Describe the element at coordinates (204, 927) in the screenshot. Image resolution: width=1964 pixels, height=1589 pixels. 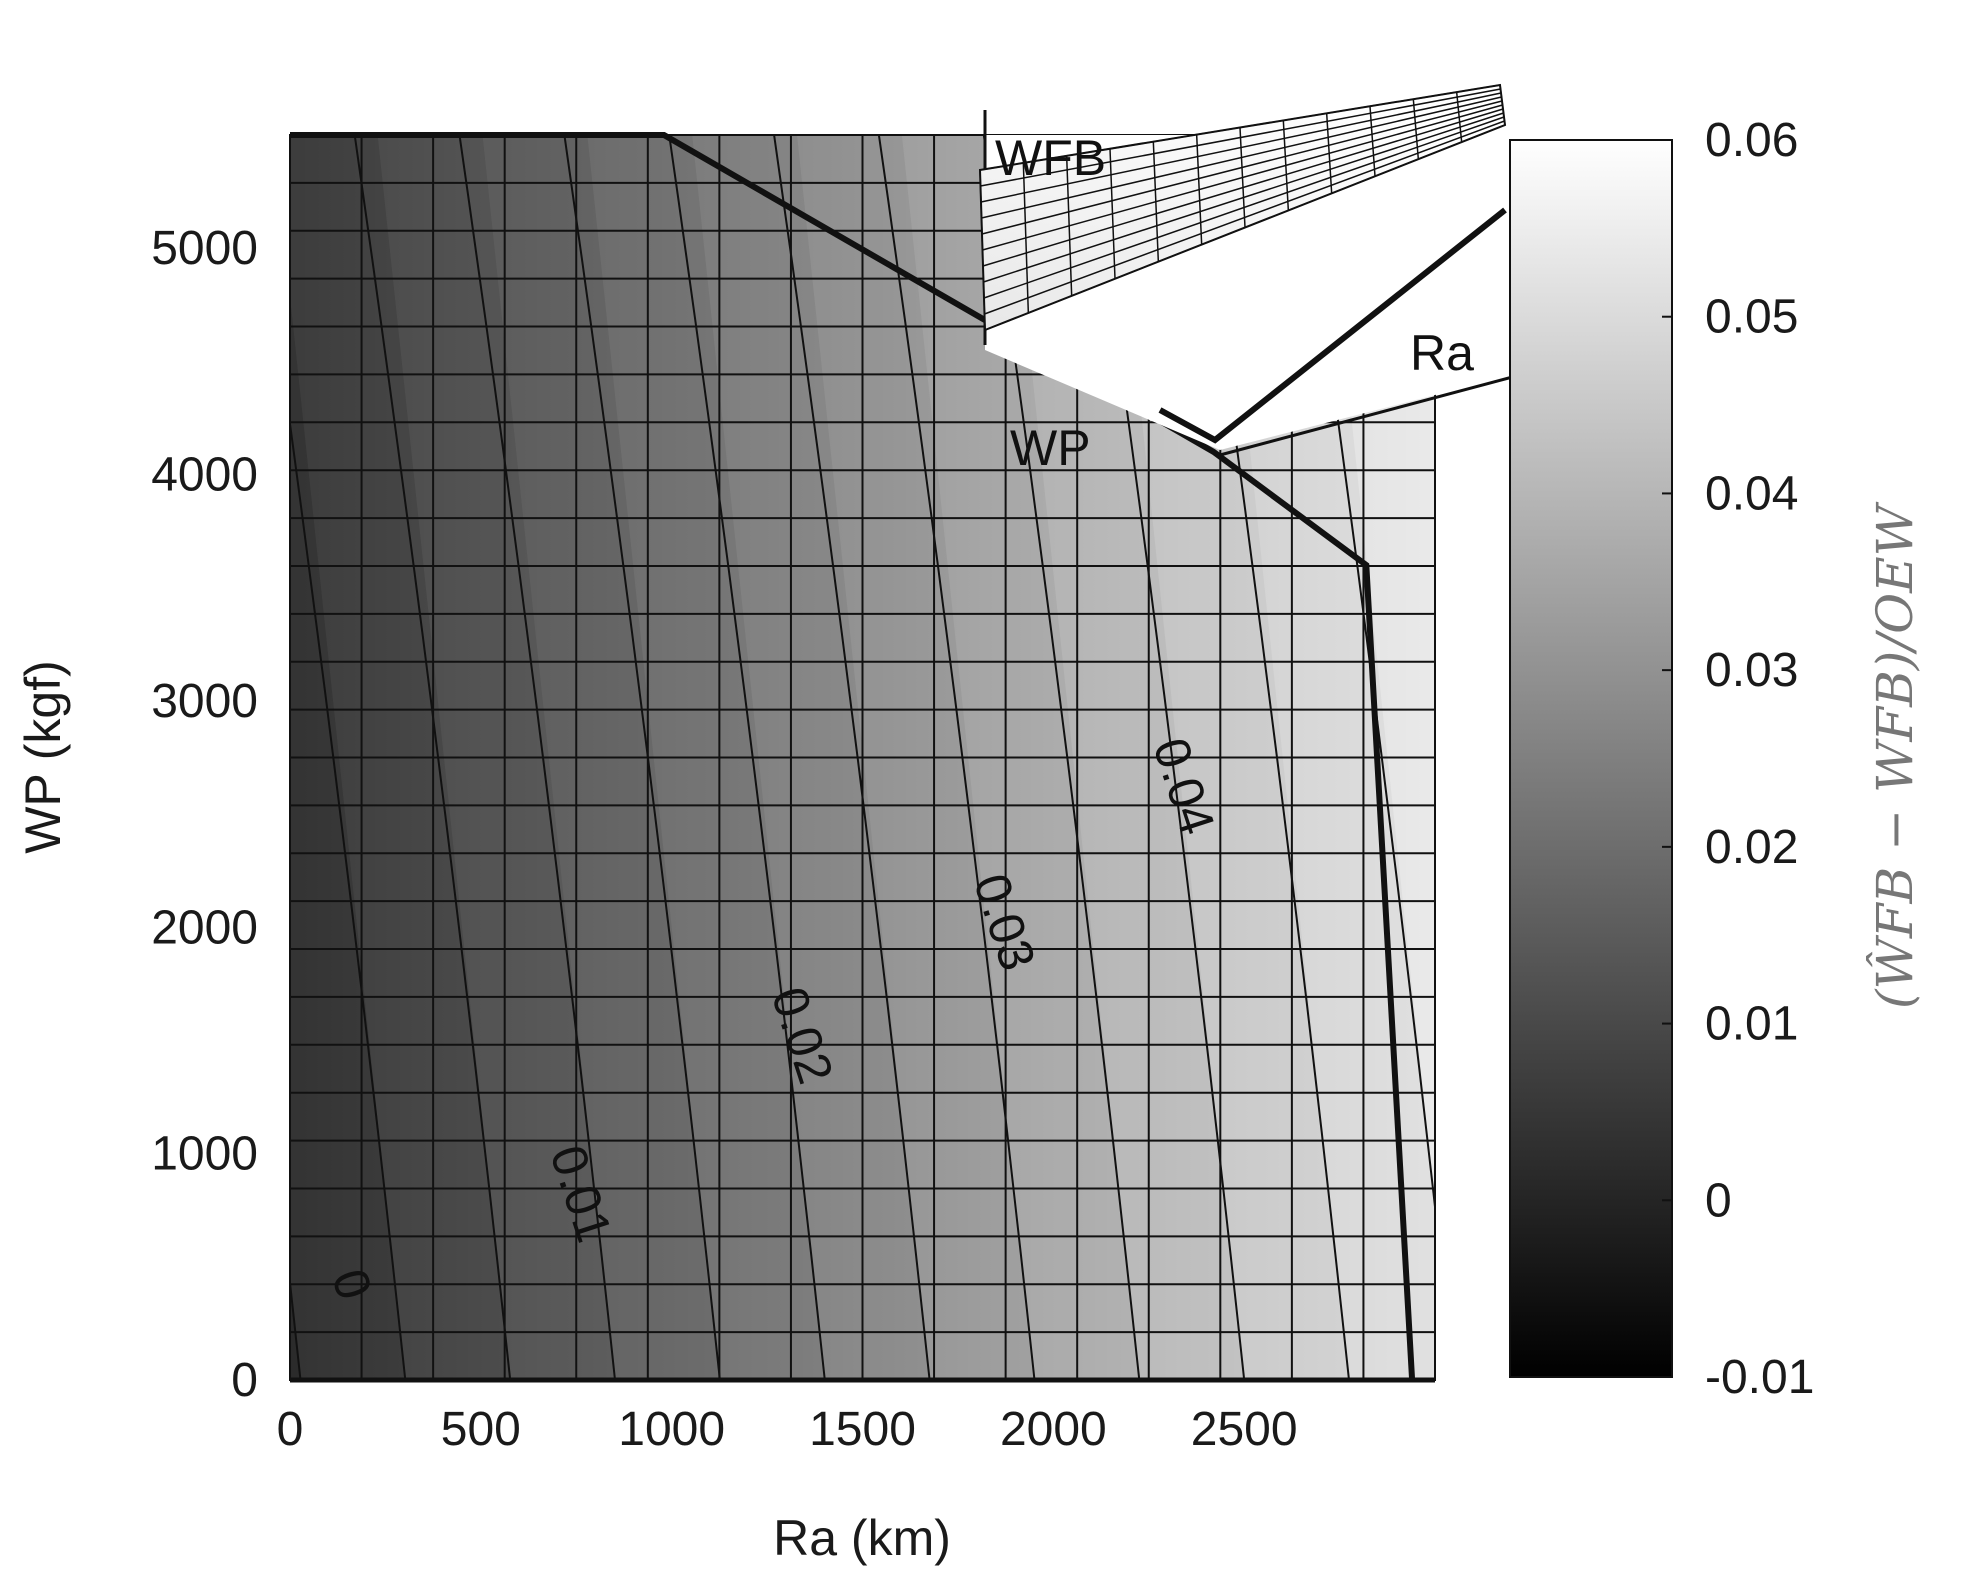
I see `y-tick-label: 2000` at that location.